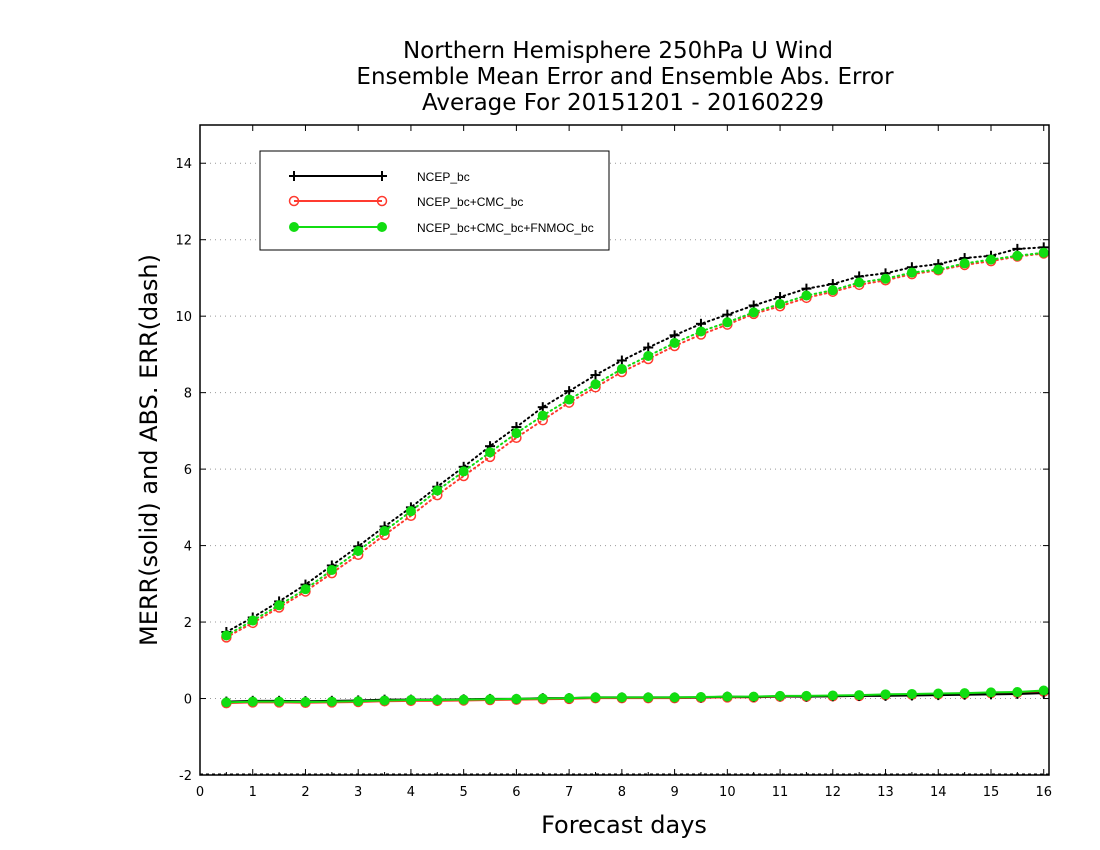  What do you see at coordinates (188, 547) in the screenshot?
I see `y-tick-label: 4` at bounding box center [188, 547].